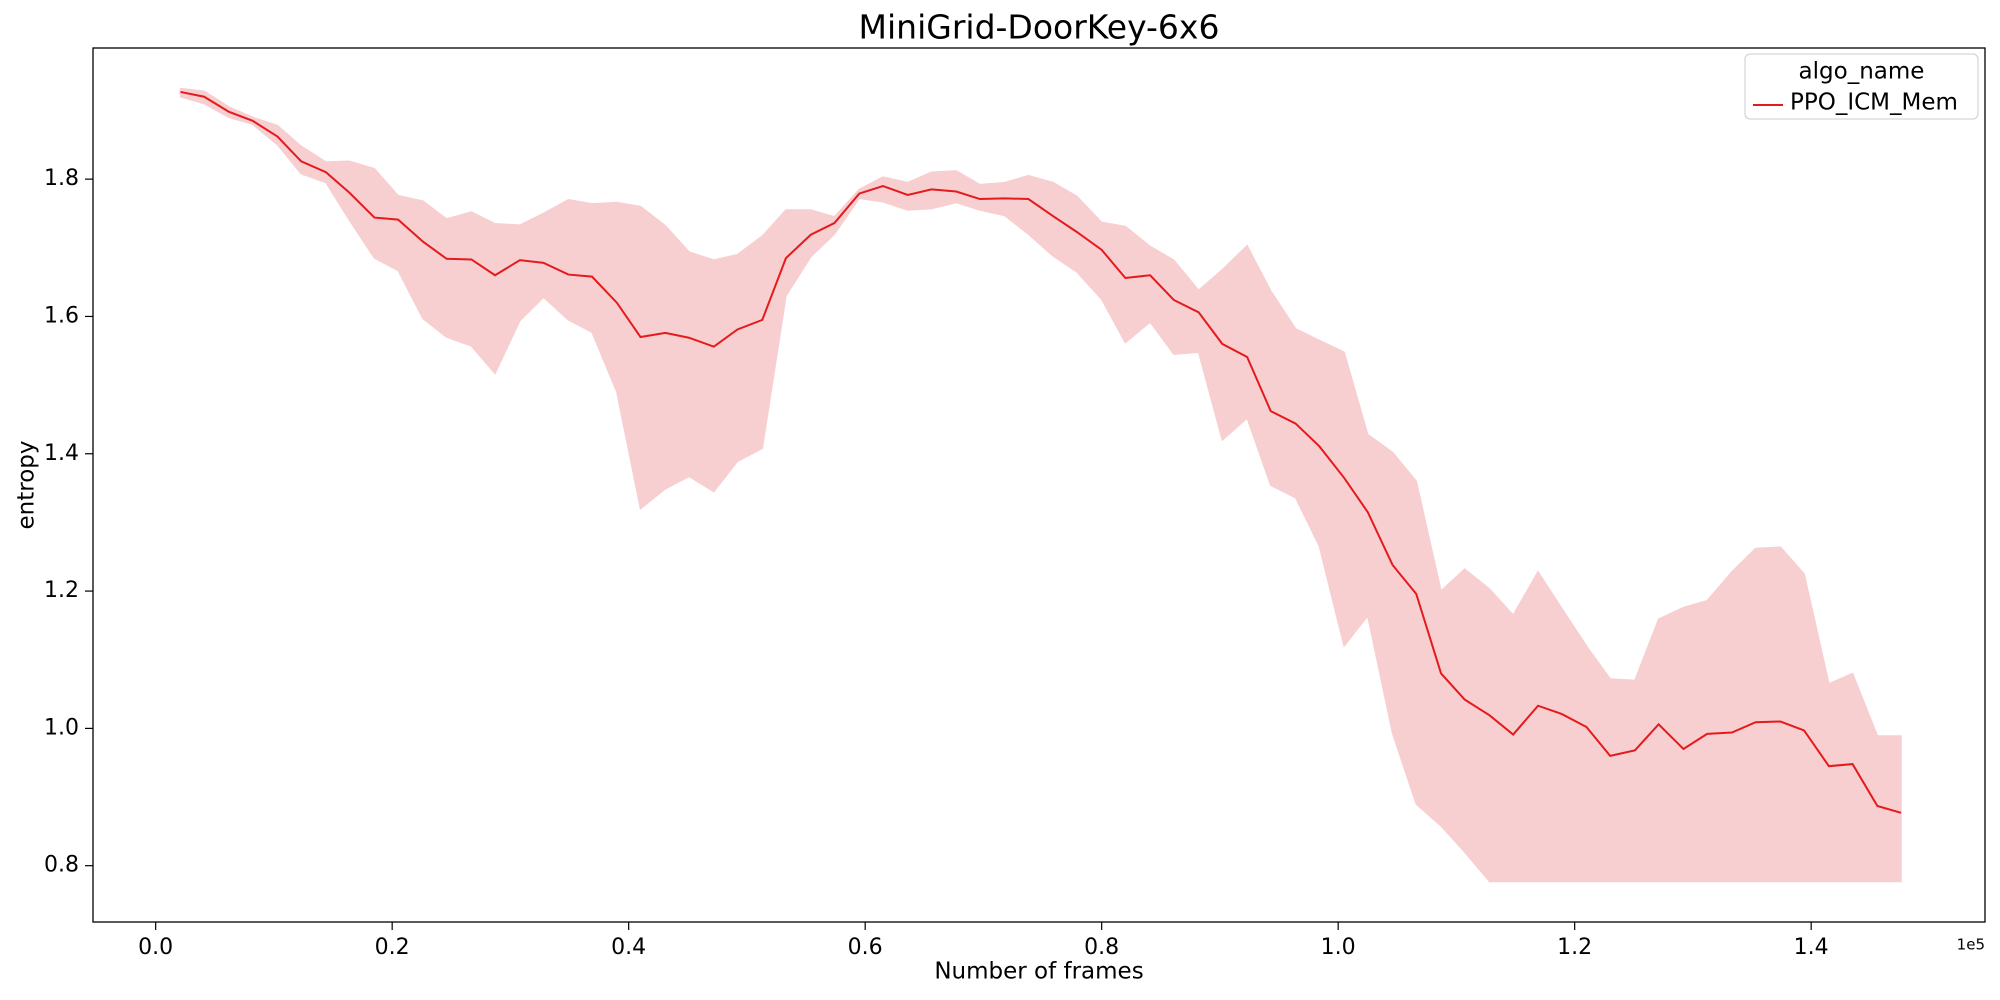  What do you see at coordinates (392, 947) in the screenshot?
I see `x-tick-label: 0.2` at bounding box center [392, 947].